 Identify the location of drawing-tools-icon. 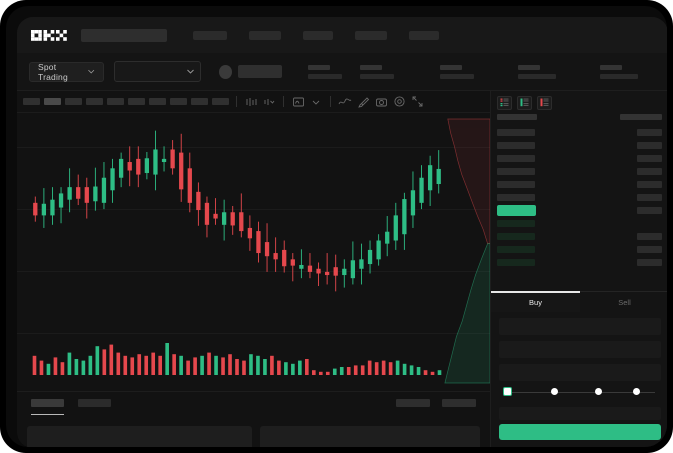
(363, 102).